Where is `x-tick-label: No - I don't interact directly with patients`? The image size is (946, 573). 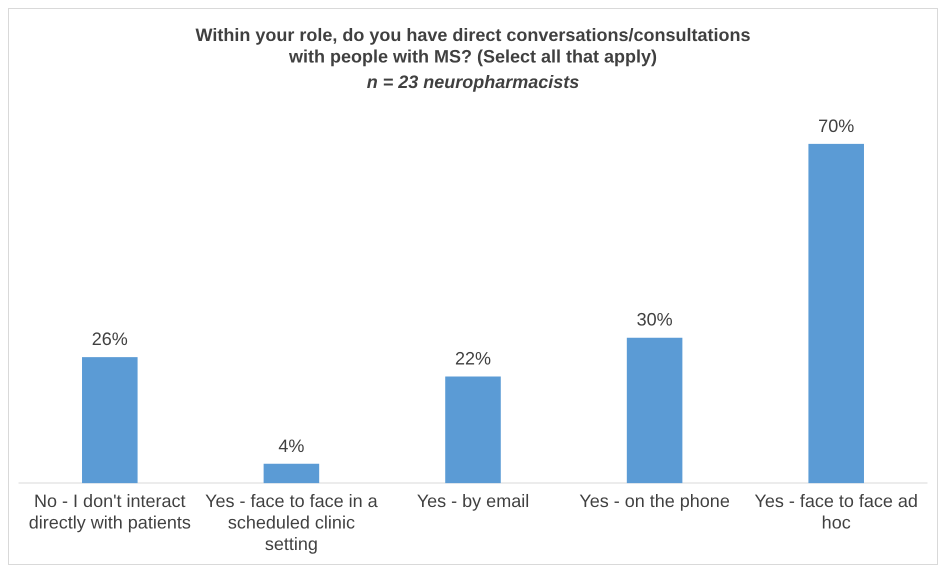
x-tick-label: No - I don't interact directly with patients is located at coordinates (109, 511).